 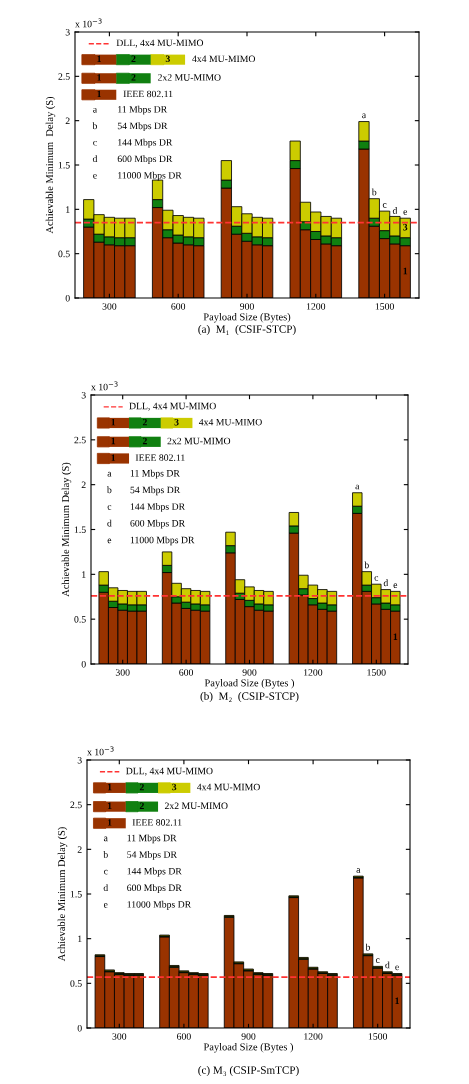 I want to click on text: (c) M₃ (CSIP-SmTCP), so click(x=248, y=1071).